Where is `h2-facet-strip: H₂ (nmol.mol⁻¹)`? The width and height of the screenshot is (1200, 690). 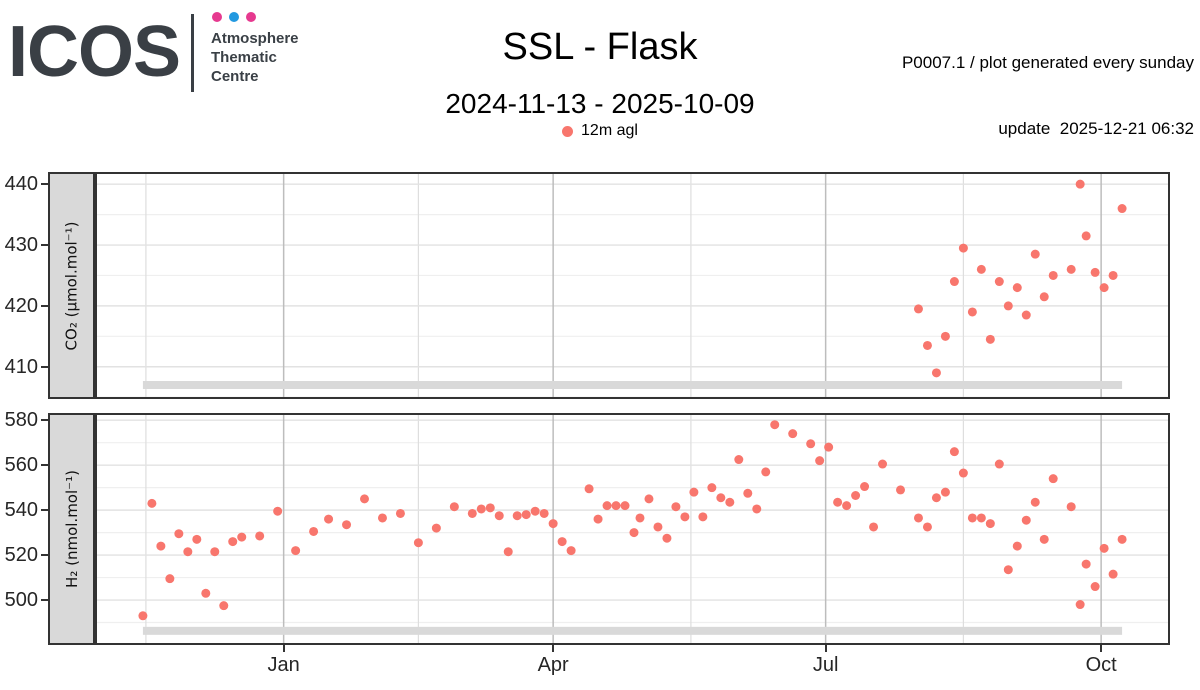
h2-facet-strip: H₂ (nmol.mol⁻¹) is located at coordinates (71, 529).